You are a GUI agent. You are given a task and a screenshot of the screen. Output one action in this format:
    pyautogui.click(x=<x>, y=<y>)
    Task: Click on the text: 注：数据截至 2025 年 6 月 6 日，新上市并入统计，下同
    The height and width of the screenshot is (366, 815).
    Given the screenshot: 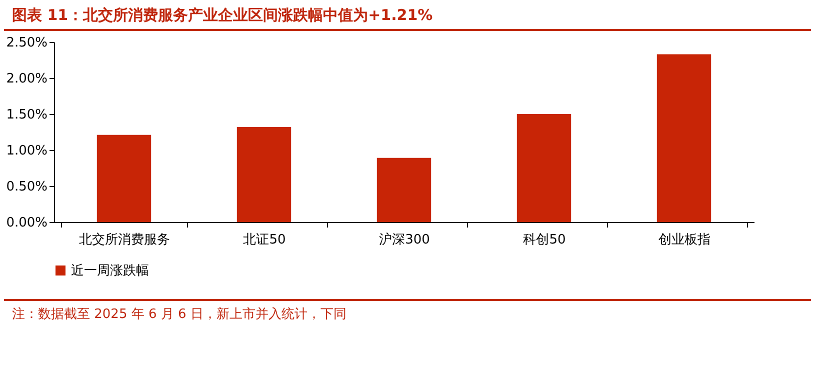 What is the action you would take?
    pyautogui.click(x=407, y=313)
    